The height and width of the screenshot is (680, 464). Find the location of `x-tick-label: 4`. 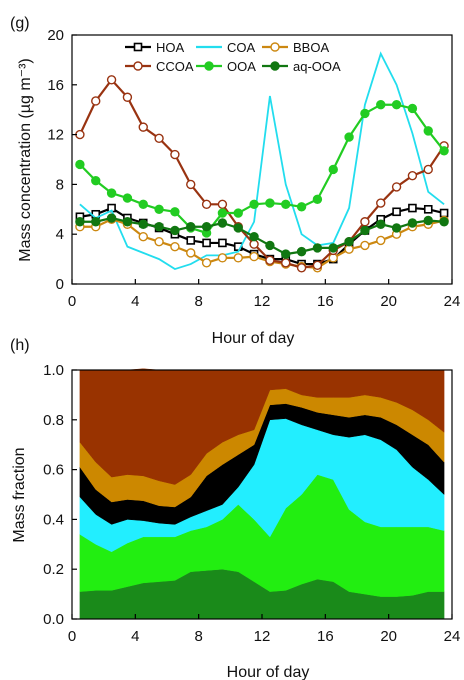

x-tick-label: 4 is located at coordinates (135, 636).